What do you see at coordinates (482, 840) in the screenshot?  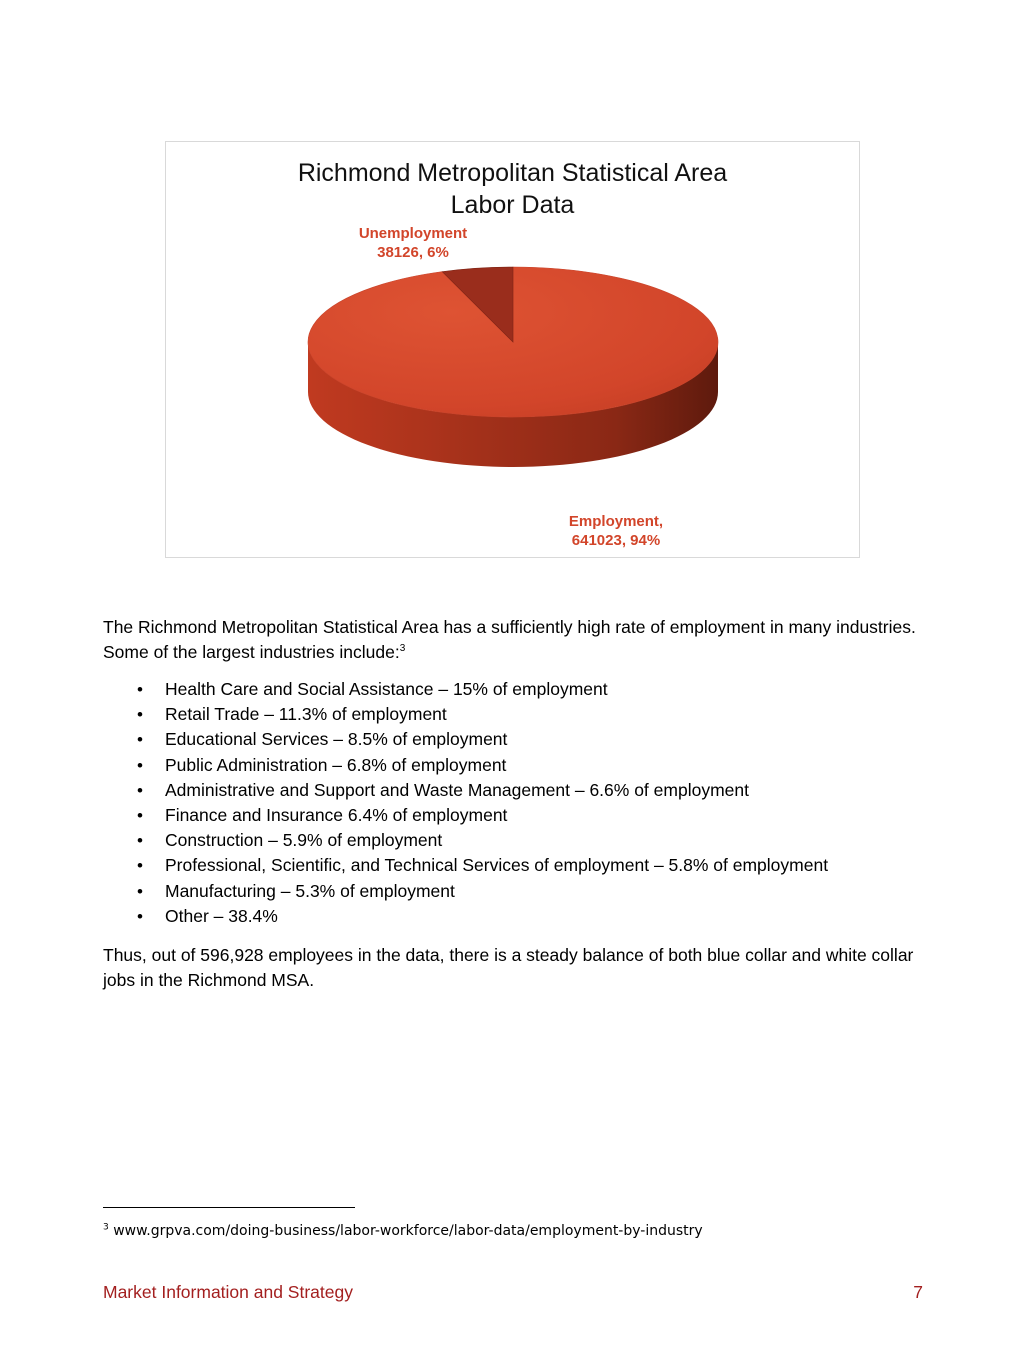 I see `list-item: Construction – 5.9% of employment` at bounding box center [482, 840].